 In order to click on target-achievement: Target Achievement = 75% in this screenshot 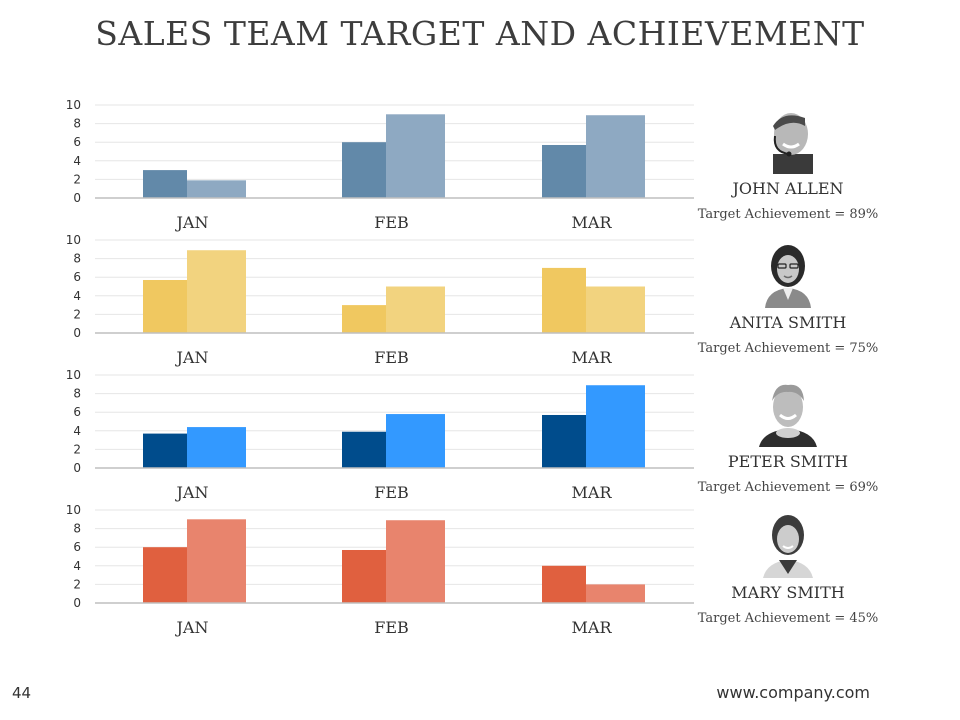, I will do `click(788, 348)`.